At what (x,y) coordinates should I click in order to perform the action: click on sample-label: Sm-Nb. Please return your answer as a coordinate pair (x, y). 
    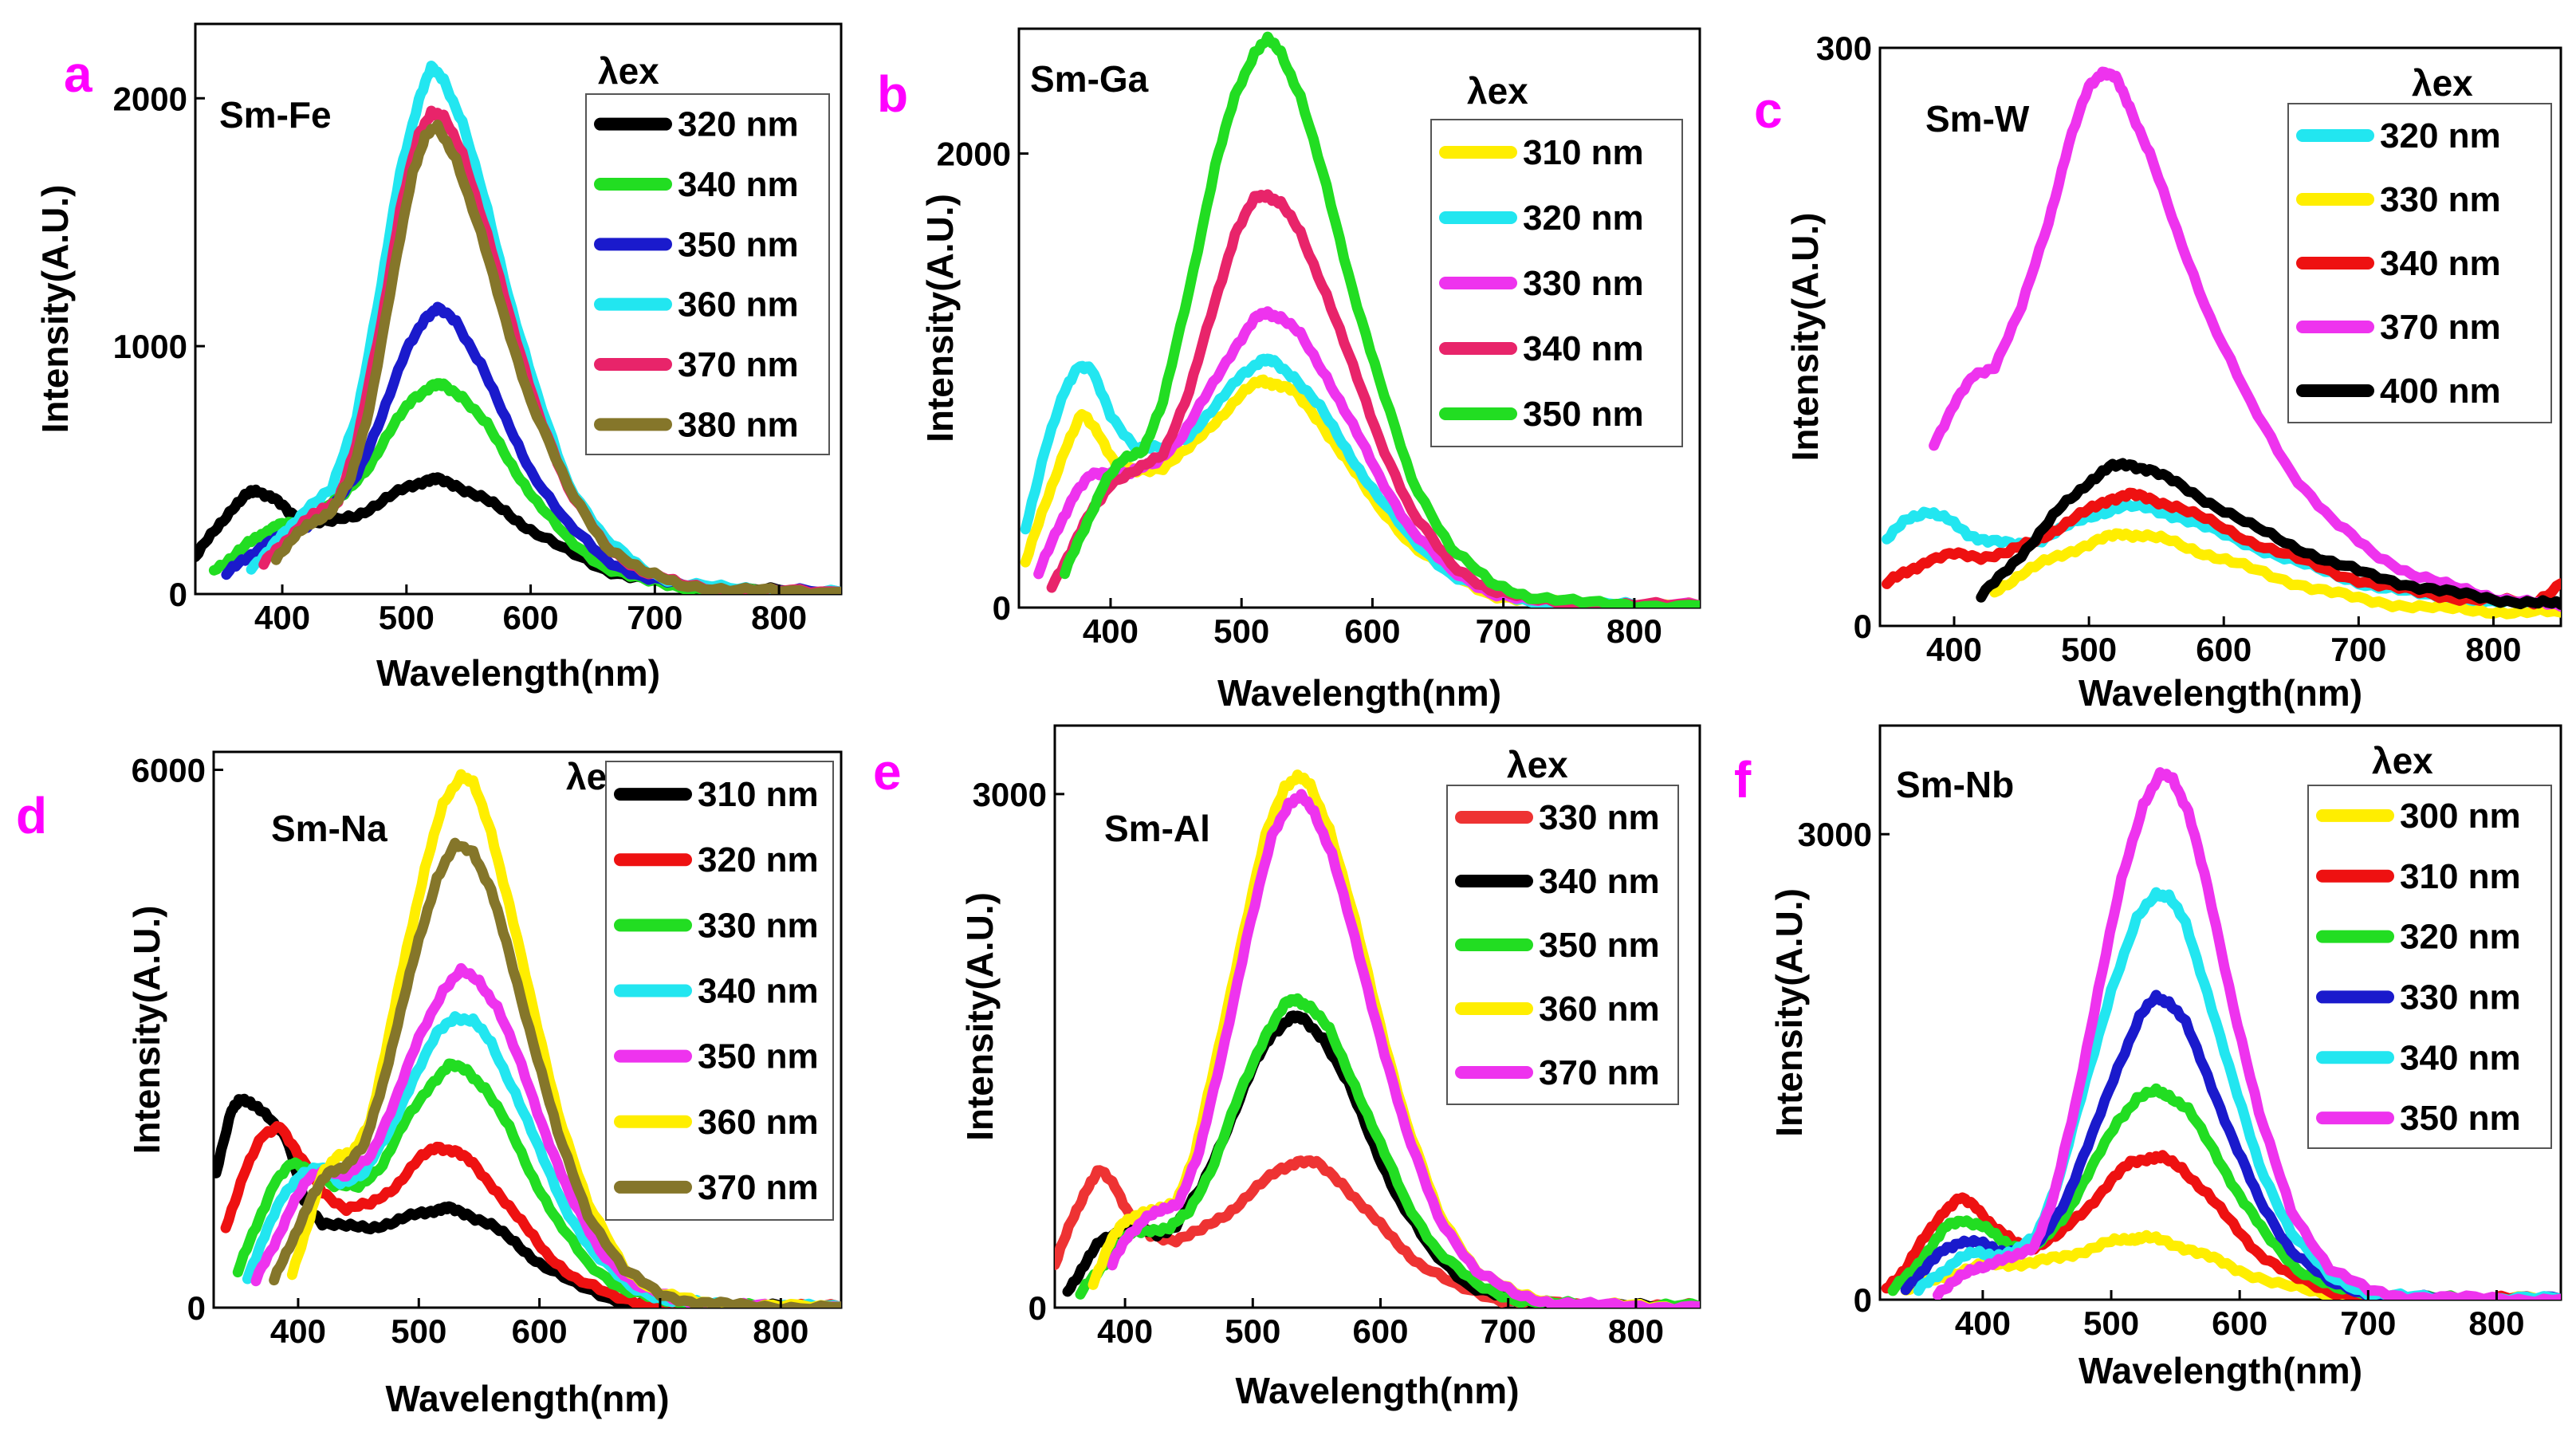
    Looking at the image, I should click on (1955, 784).